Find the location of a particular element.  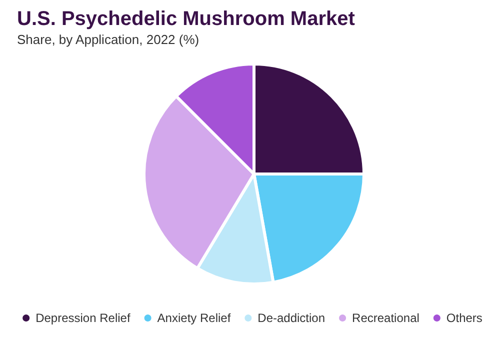

chart-title: U.S. Psychedelic Mushroom Market is located at coordinates (186, 19).